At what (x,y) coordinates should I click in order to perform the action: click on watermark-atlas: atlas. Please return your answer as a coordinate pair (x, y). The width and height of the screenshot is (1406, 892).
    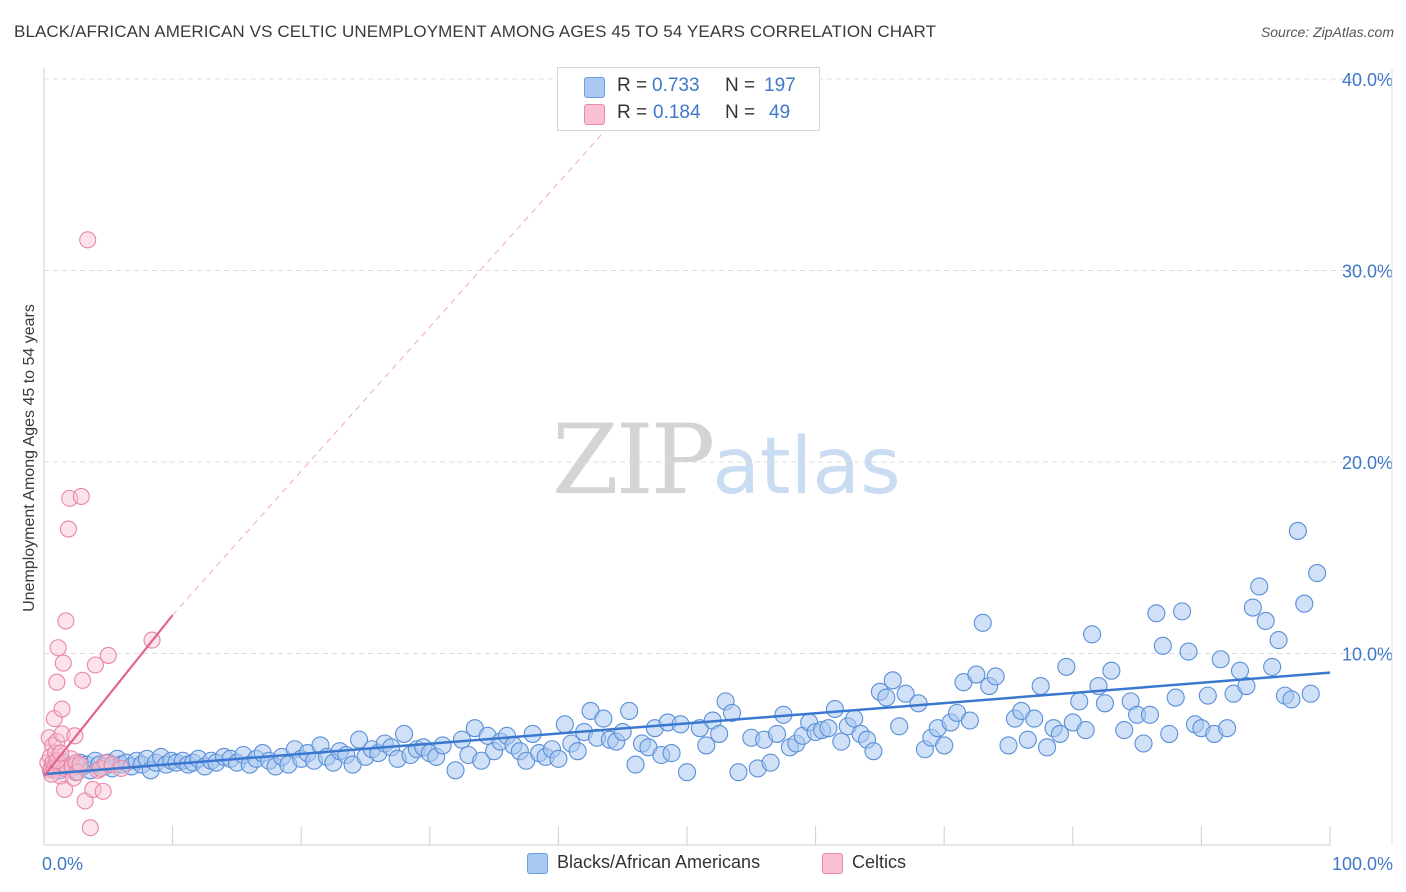
    Looking at the image, I should click on (806, 467).